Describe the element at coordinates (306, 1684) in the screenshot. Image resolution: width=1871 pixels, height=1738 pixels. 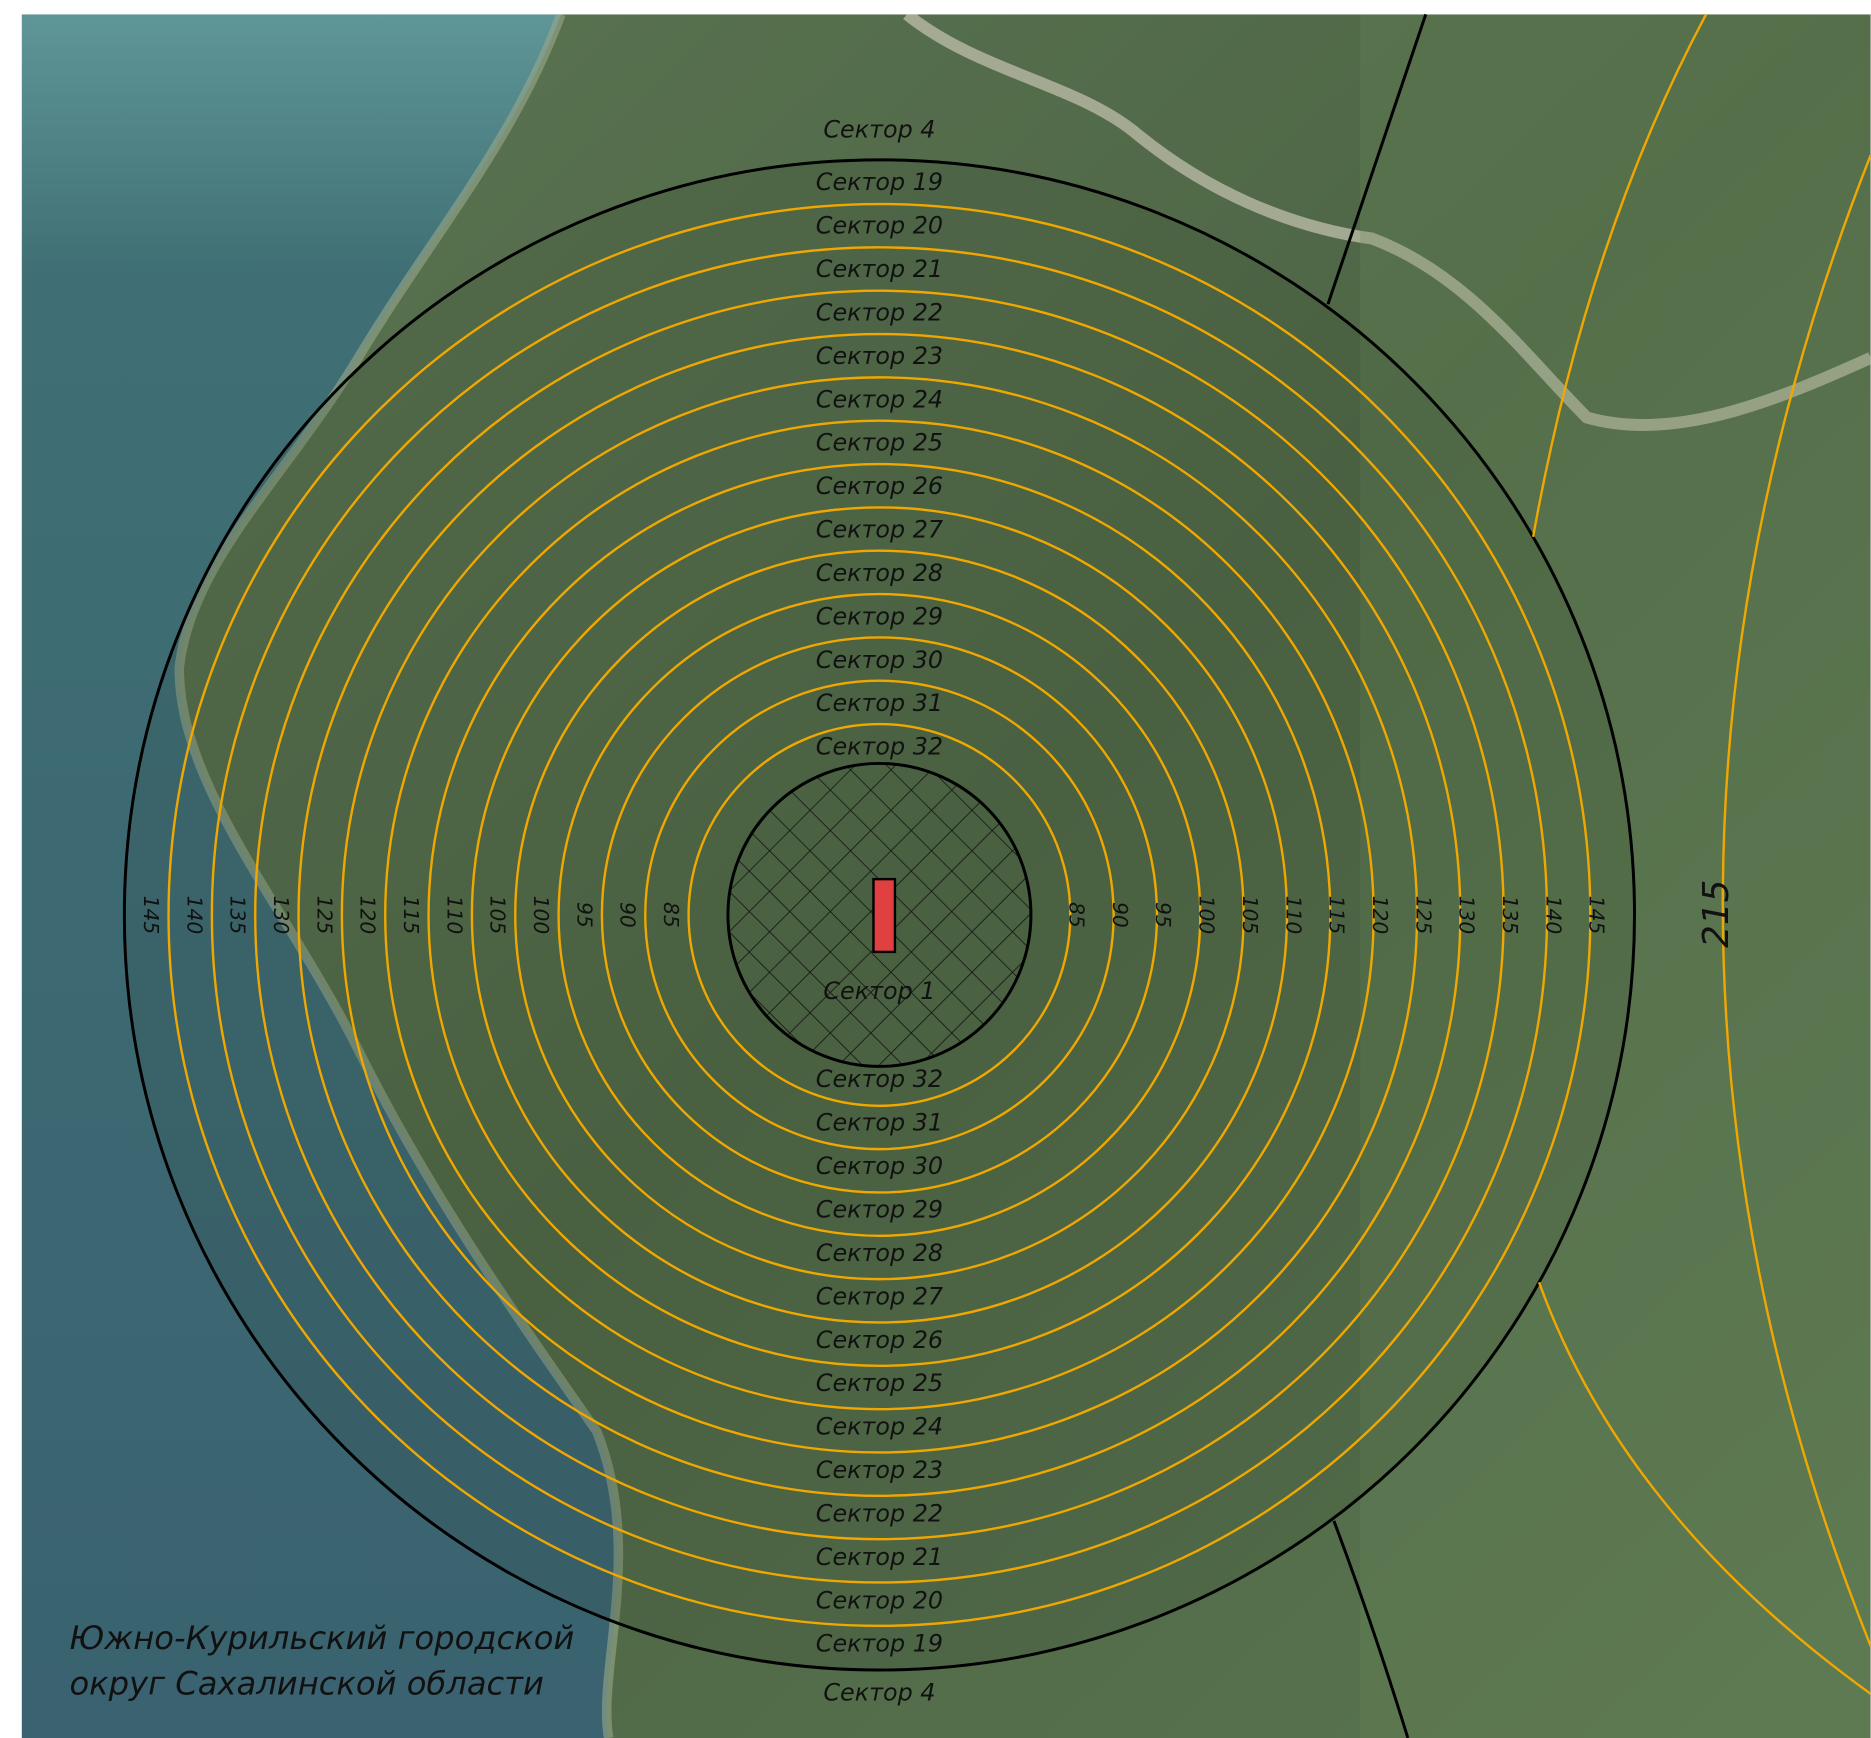
I see `region-label: округ Сахалинской области` at that location.